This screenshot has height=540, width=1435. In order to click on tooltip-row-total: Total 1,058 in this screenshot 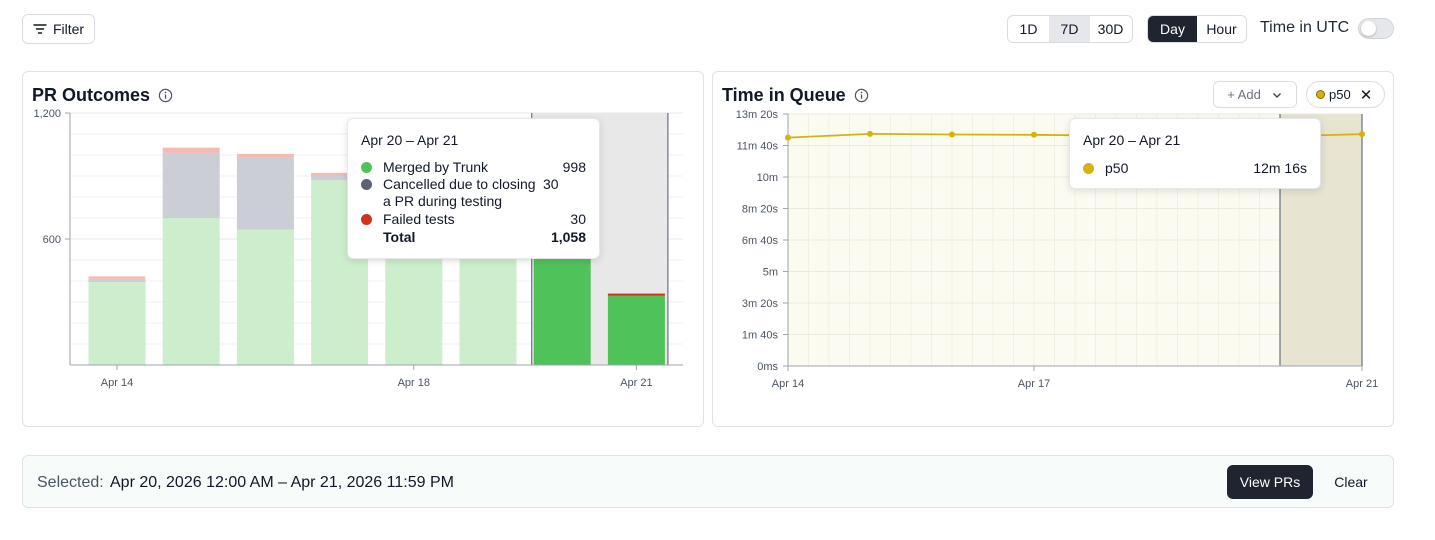, I will do `click(473, 237)`.